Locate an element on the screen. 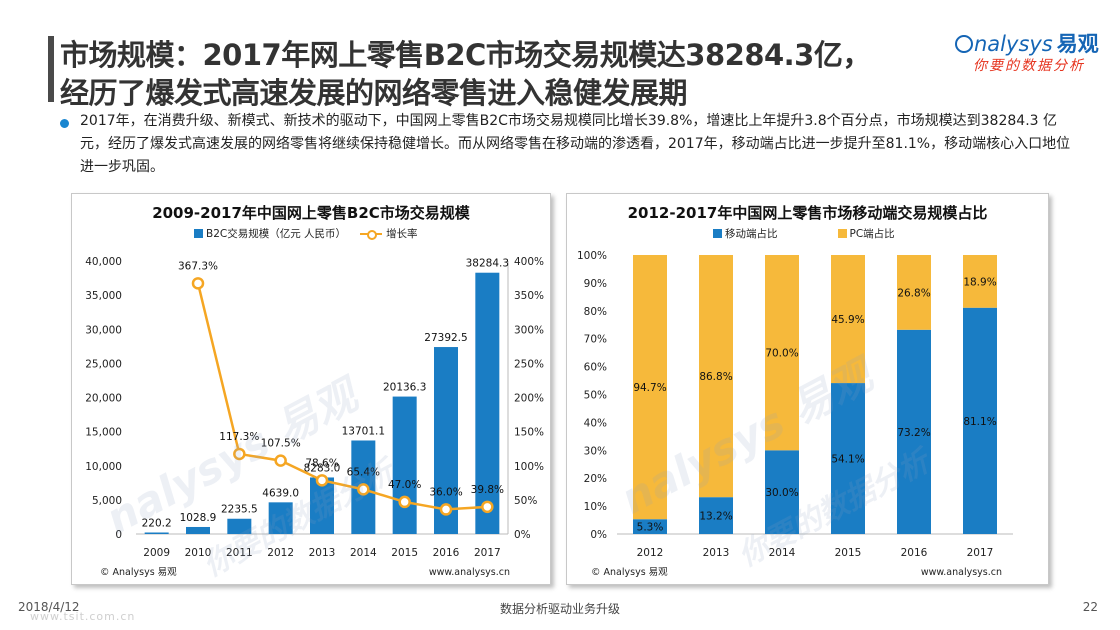 Image resolution: width=1120 pixels, height=630 pixels. pc-share-label: 86.8% is located at coordinates (715, 377).